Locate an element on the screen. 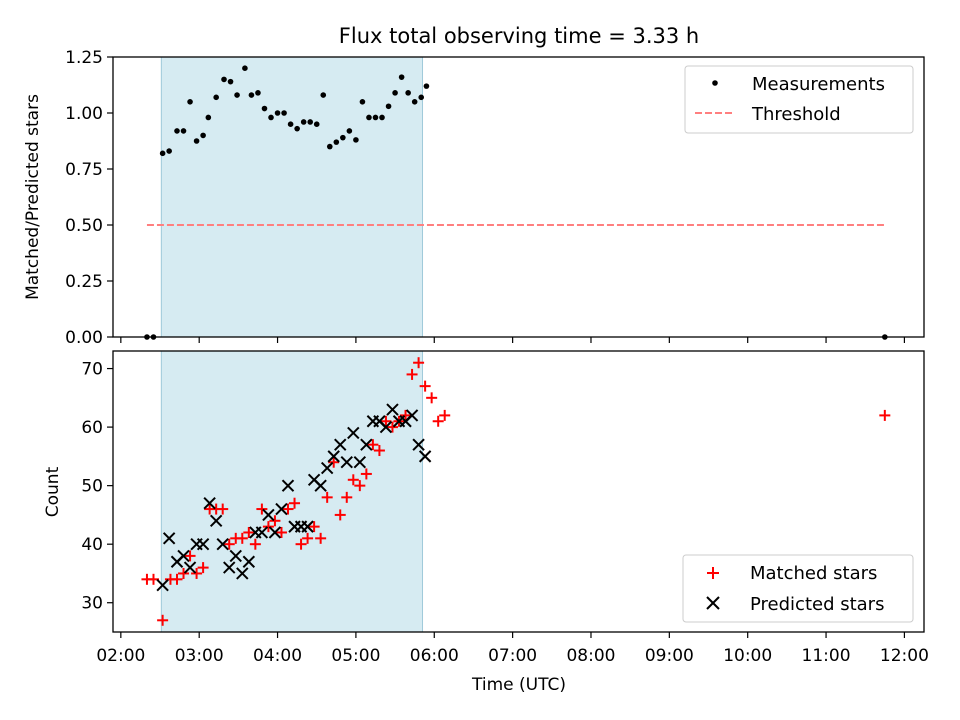  top-observing-window is located at coordinates (292, 197).